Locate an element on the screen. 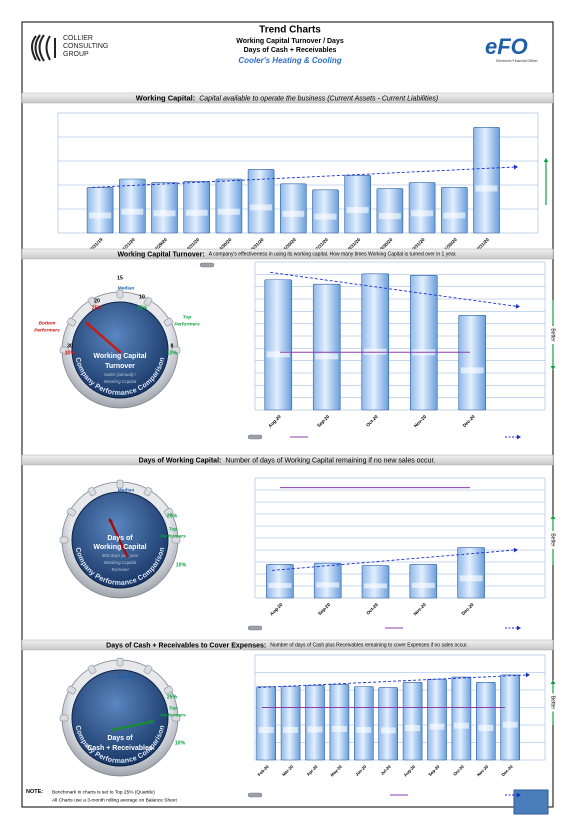 The width and height of the screenshot is (569, 820). gauge-formula: 365 days per year is located at coordinates (120, 555).